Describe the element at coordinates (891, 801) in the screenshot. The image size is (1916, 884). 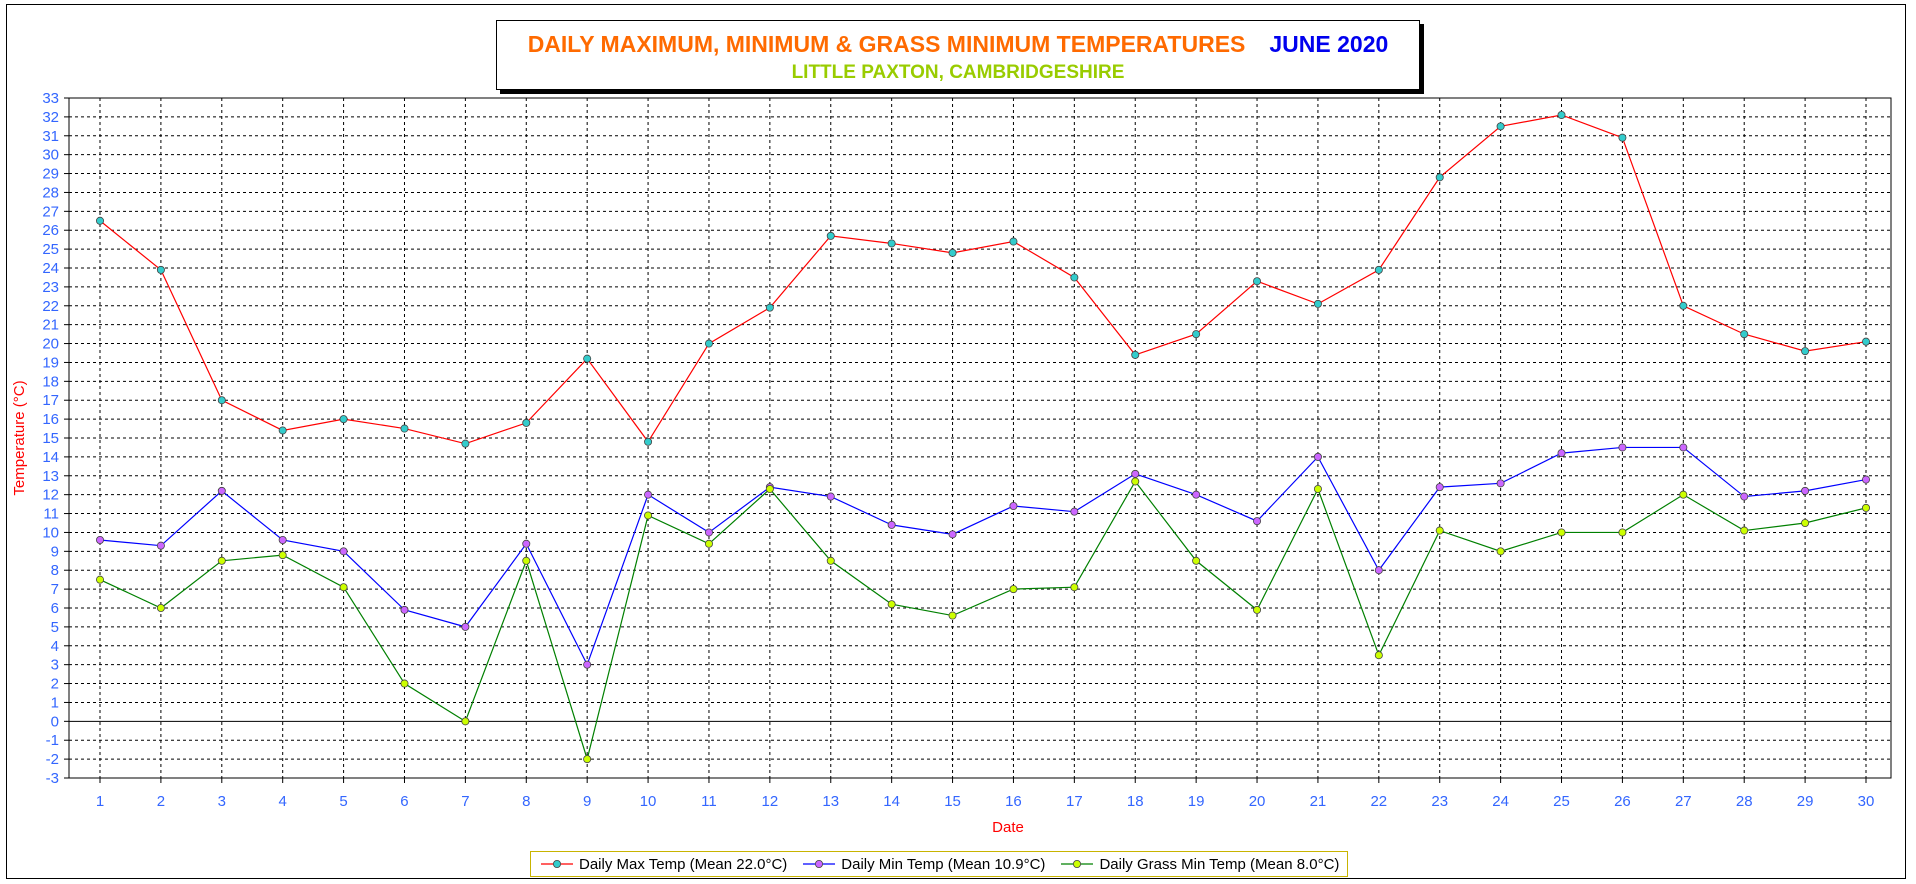
I see `x-tick-label: 14` at that location.